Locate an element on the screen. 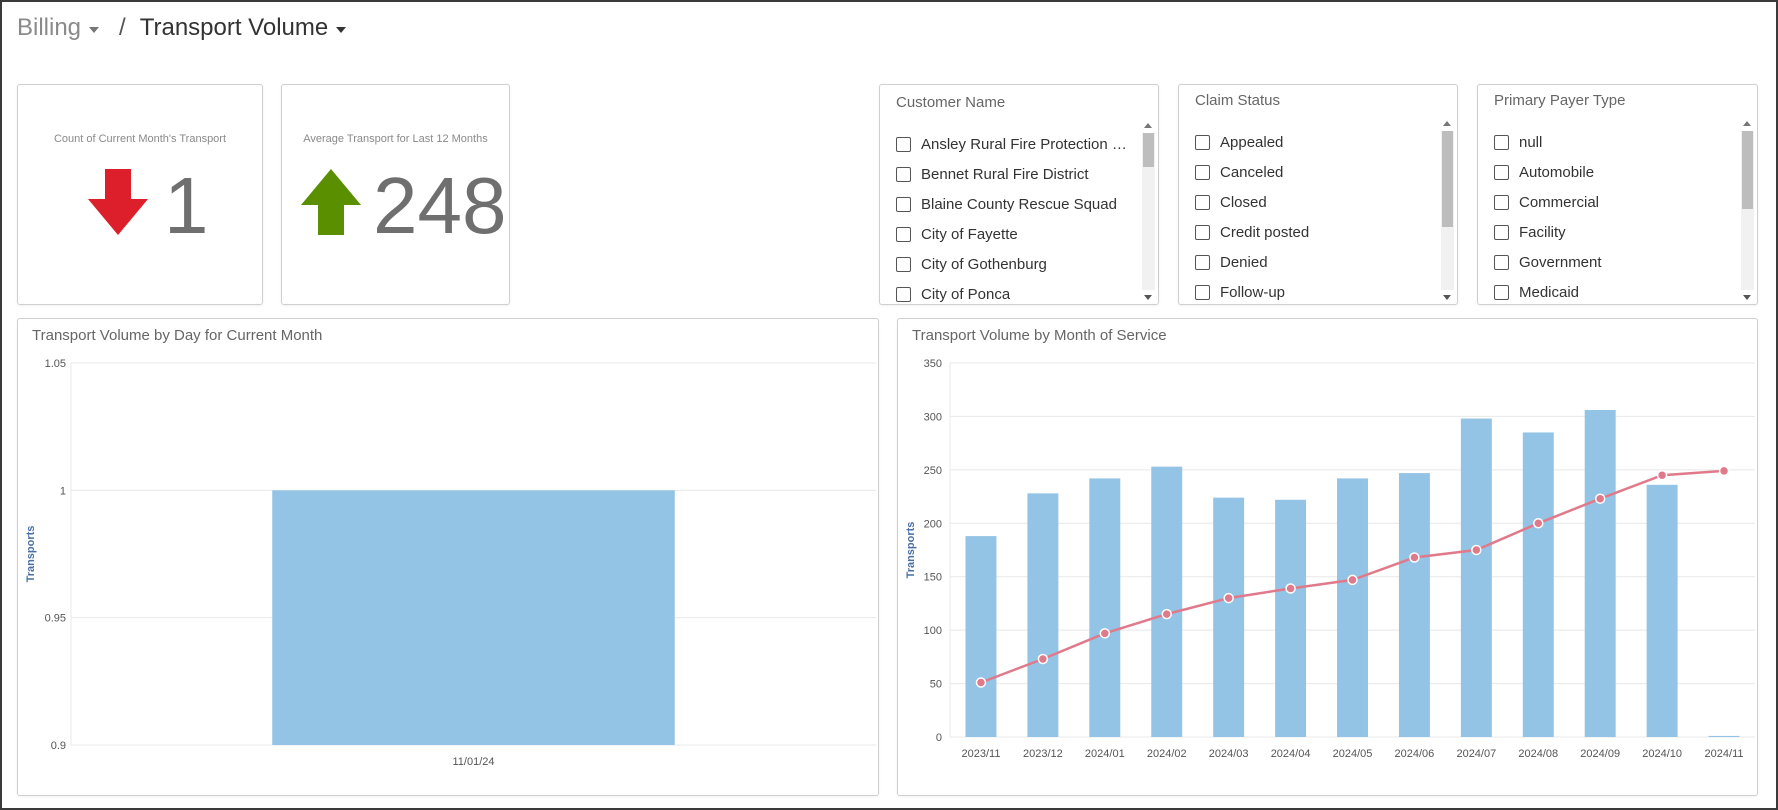 The height and width of the screenshot is (810, 1778). y-tick-label: 0.9 is located at coordinates (58, 746).